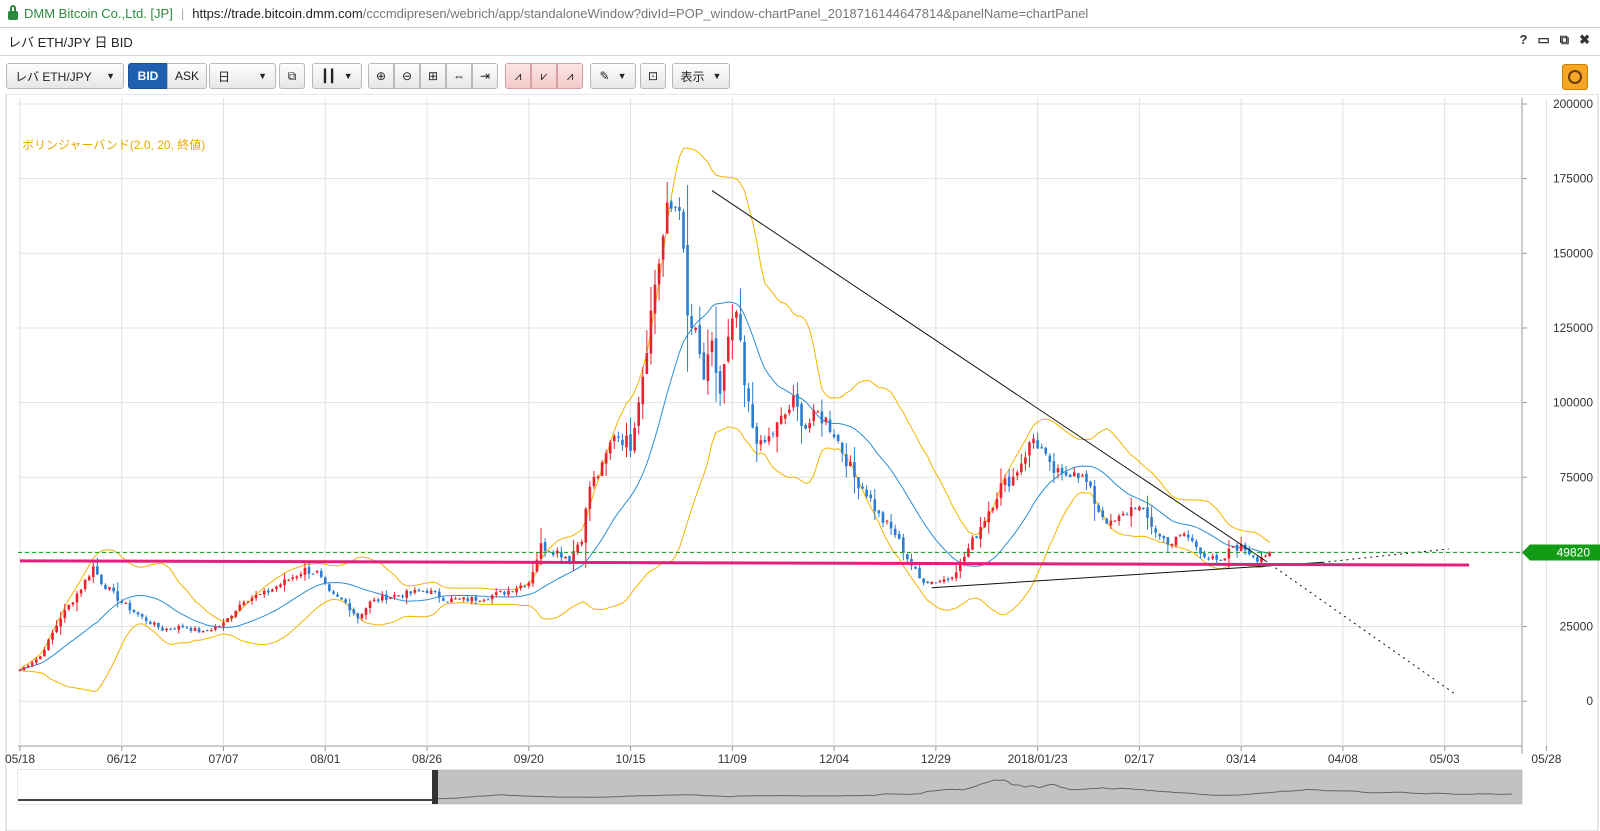 The height and width of the screenshot is (831, 1600). Describe the element at coordinates (1241, 759) in the screenshot. I see `x-tick-label: 03/14` at that location.